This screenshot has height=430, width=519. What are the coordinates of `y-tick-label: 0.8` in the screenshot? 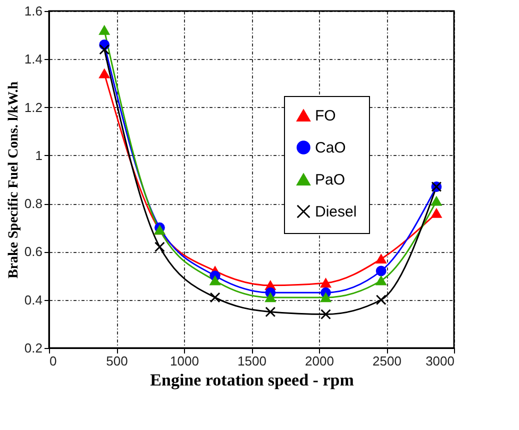 It's located at (33, 204).